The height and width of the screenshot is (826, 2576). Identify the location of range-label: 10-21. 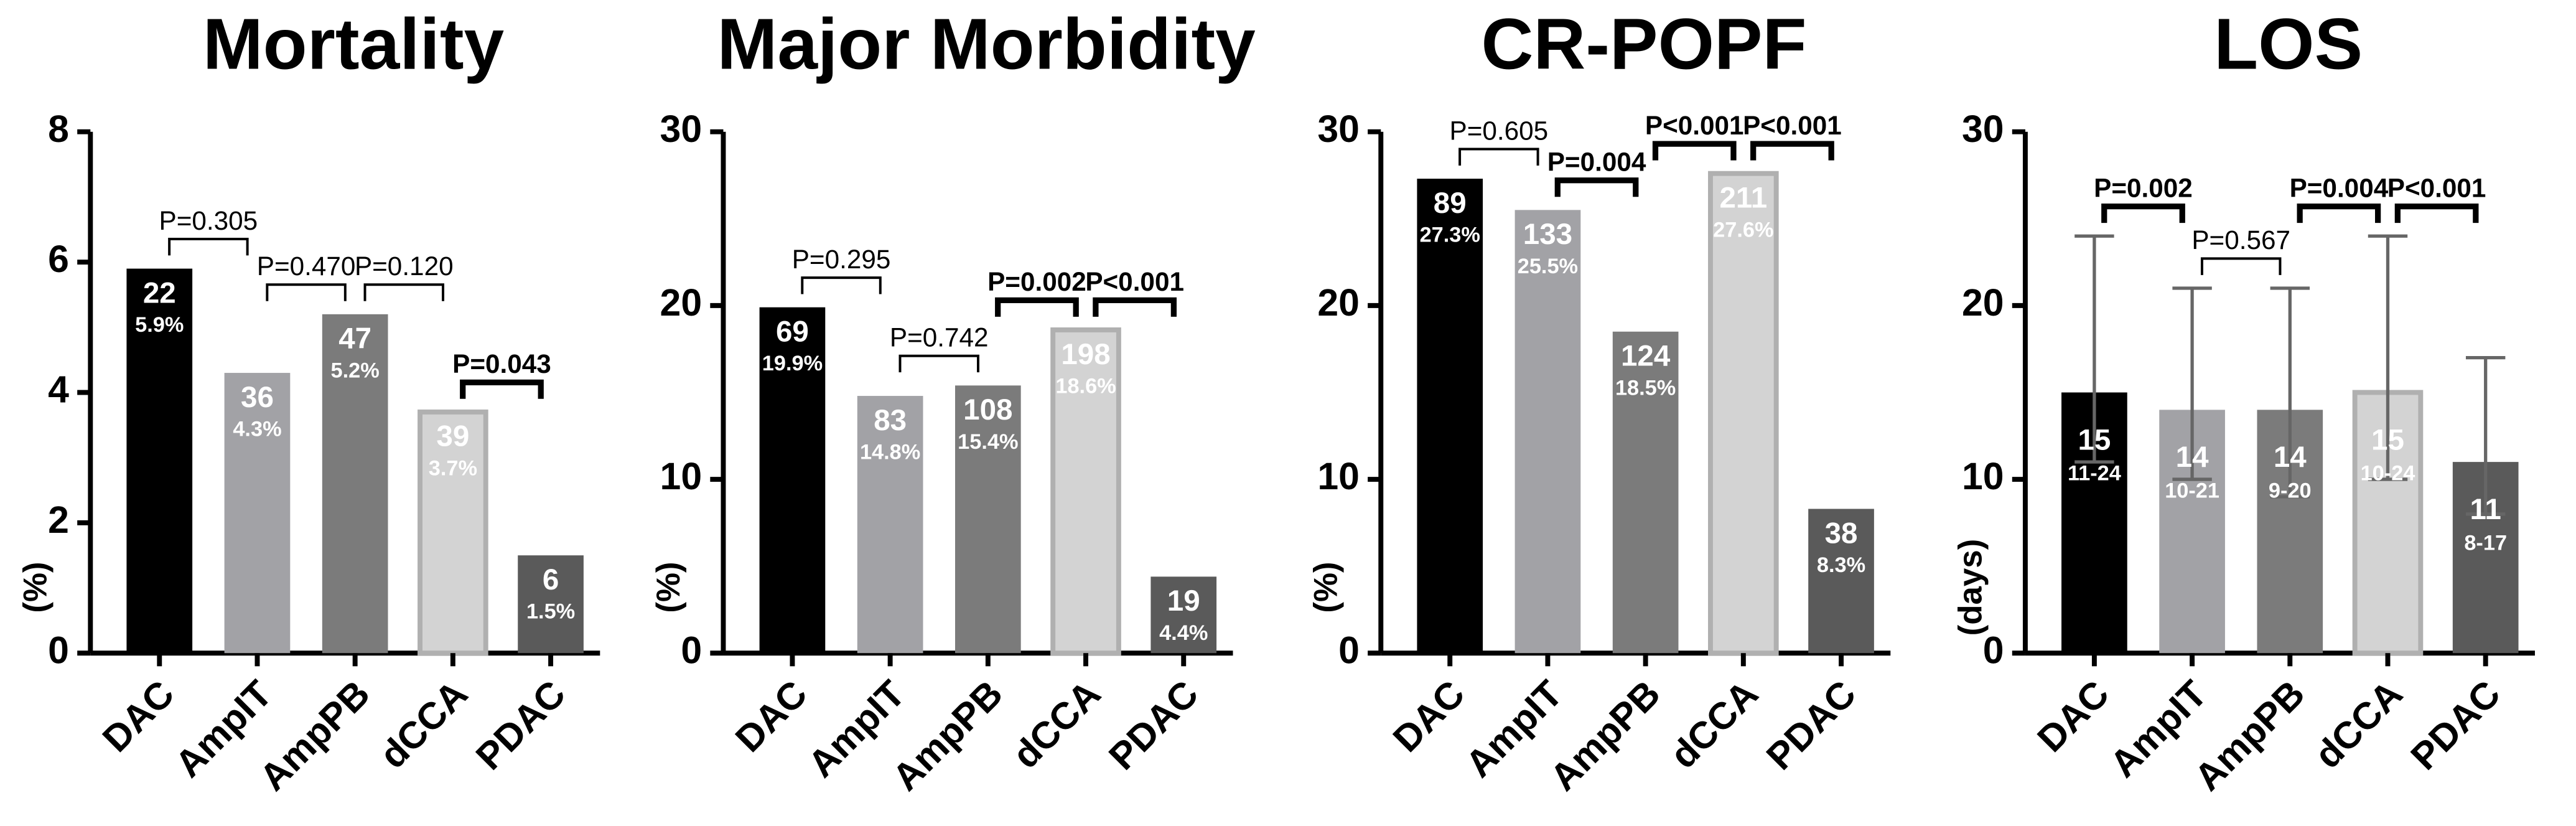
(2192, 491).